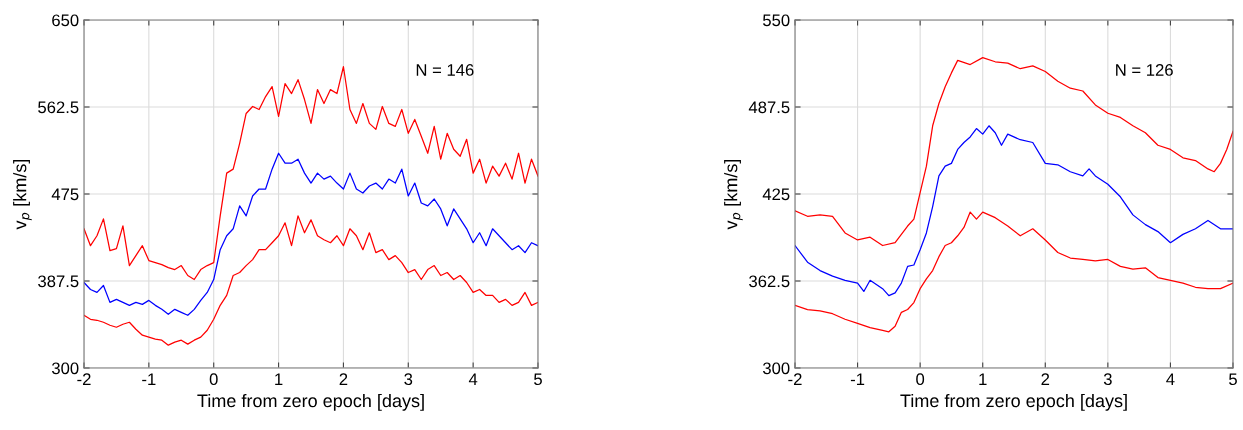 The height and width of the screenshot is (430, 1243). I want to click on annotation: N = 126, so click(1144, 70).